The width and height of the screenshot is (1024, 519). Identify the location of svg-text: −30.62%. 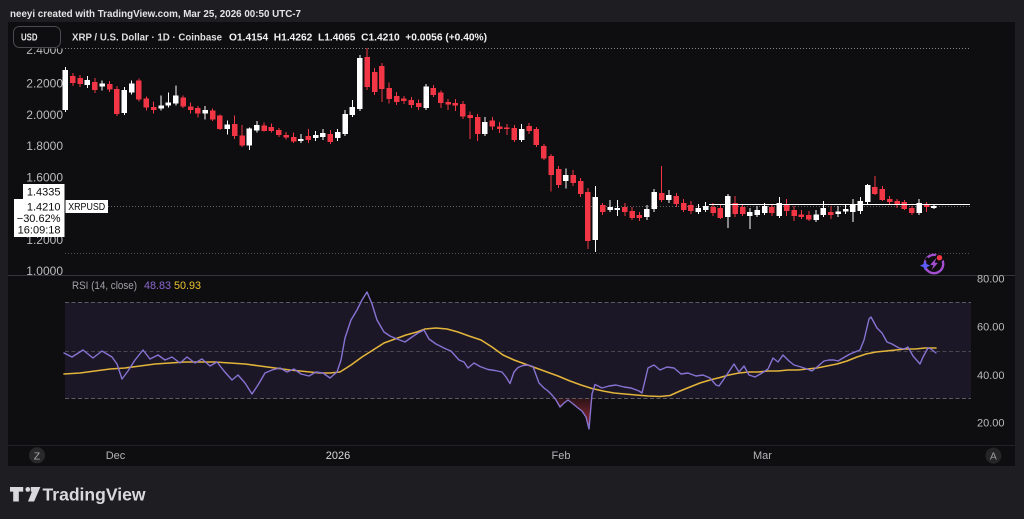
(39, 219).